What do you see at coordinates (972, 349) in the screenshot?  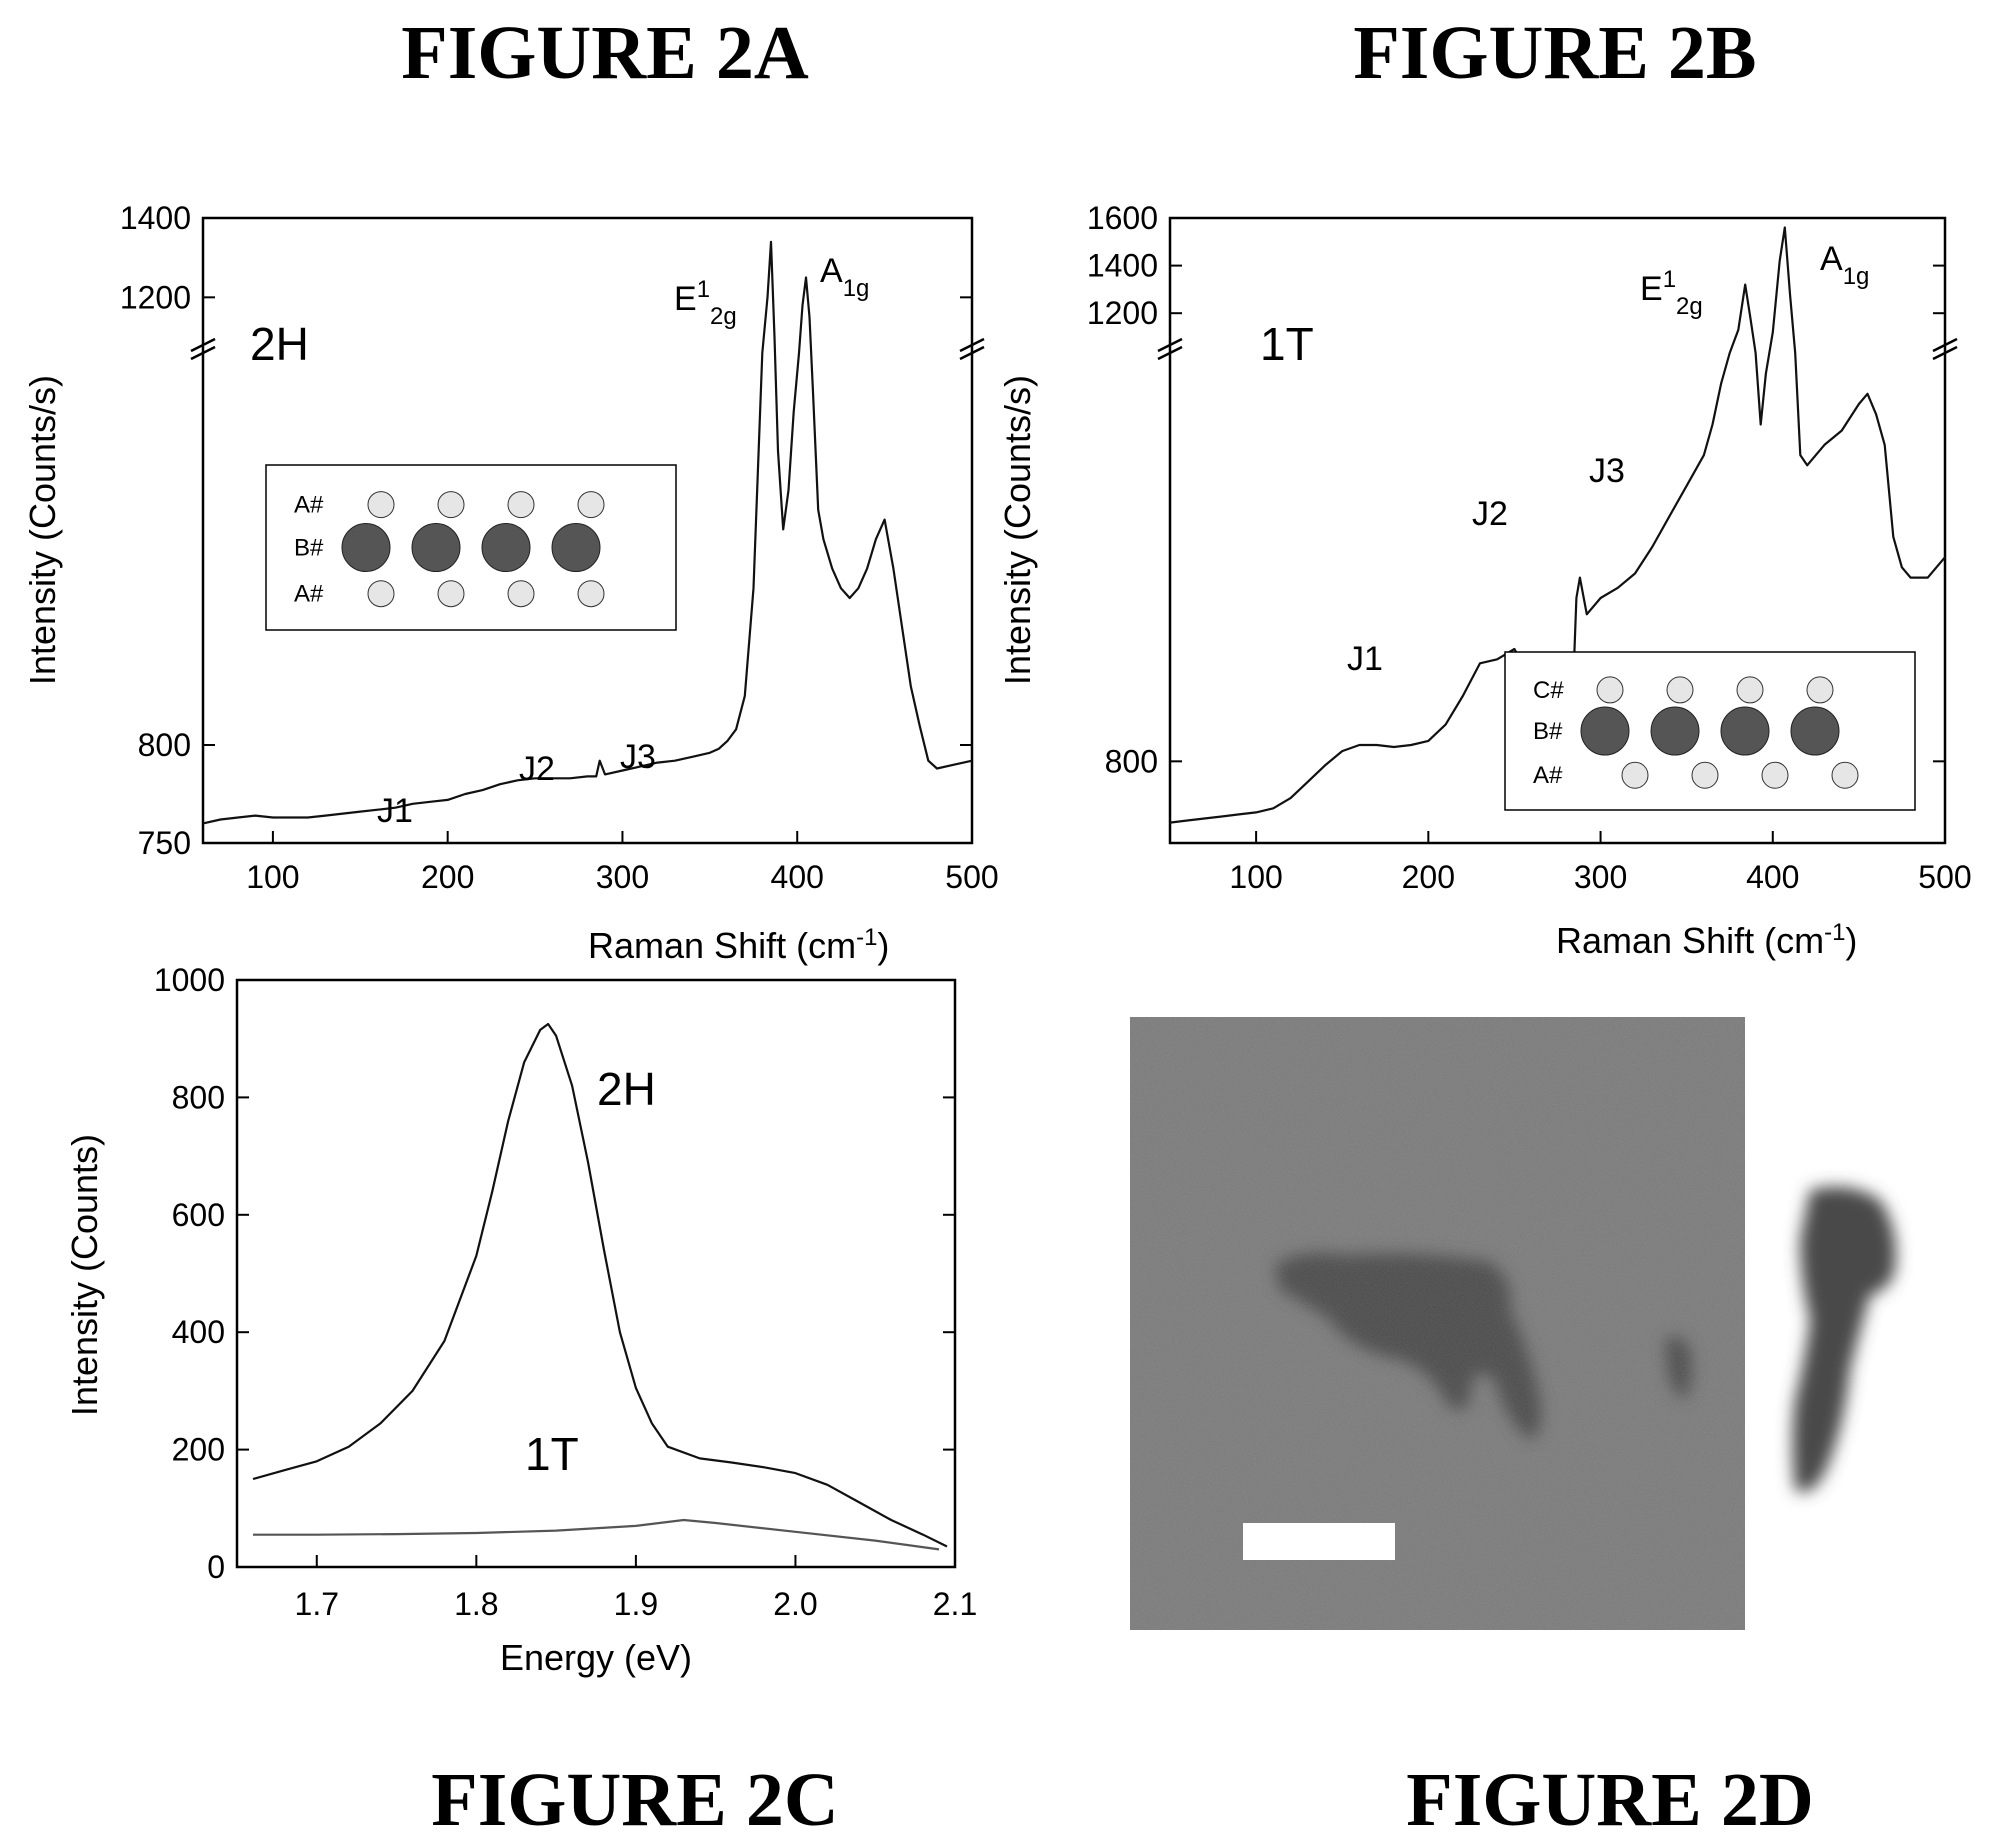 I see `axis-break-right-2a` at bounding box center [972, 349].